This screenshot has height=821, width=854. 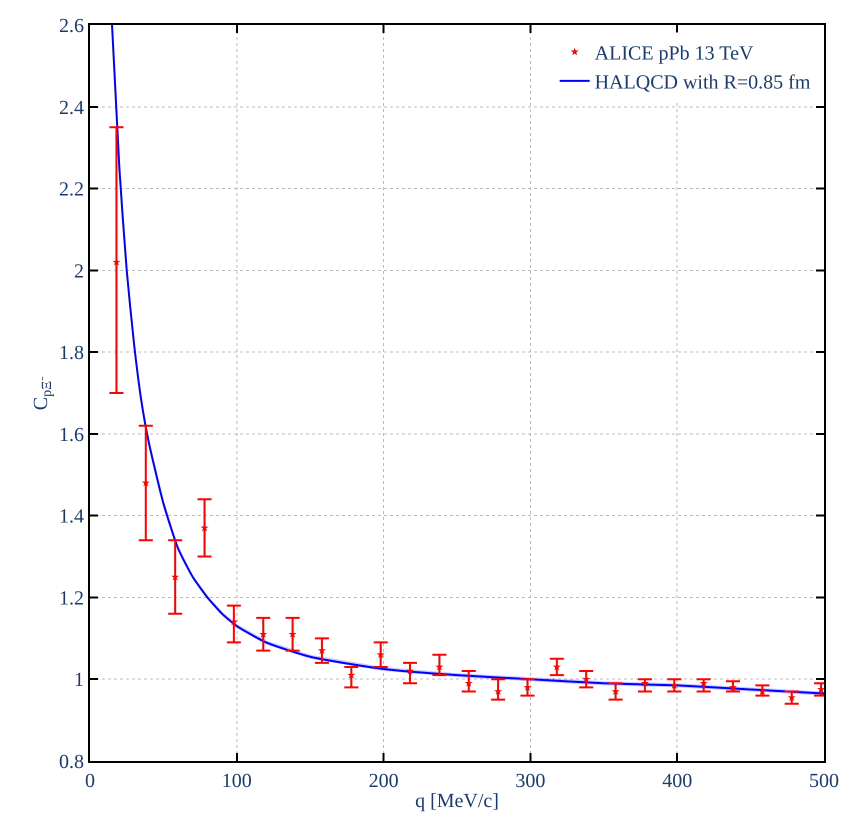 What do you see at coordinates (71, 107) in the screenshot?
I see `y-tick-label: 2.4` at bounding box center [71, 107].